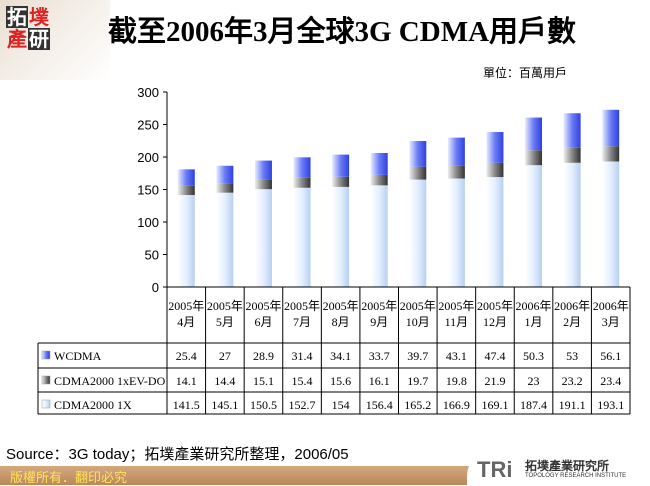 The width and height of the screenshot is (650, 486). Describe the element at coordinates (456, 356) in the screenshot. I see `table-value: 43.1` at that location.